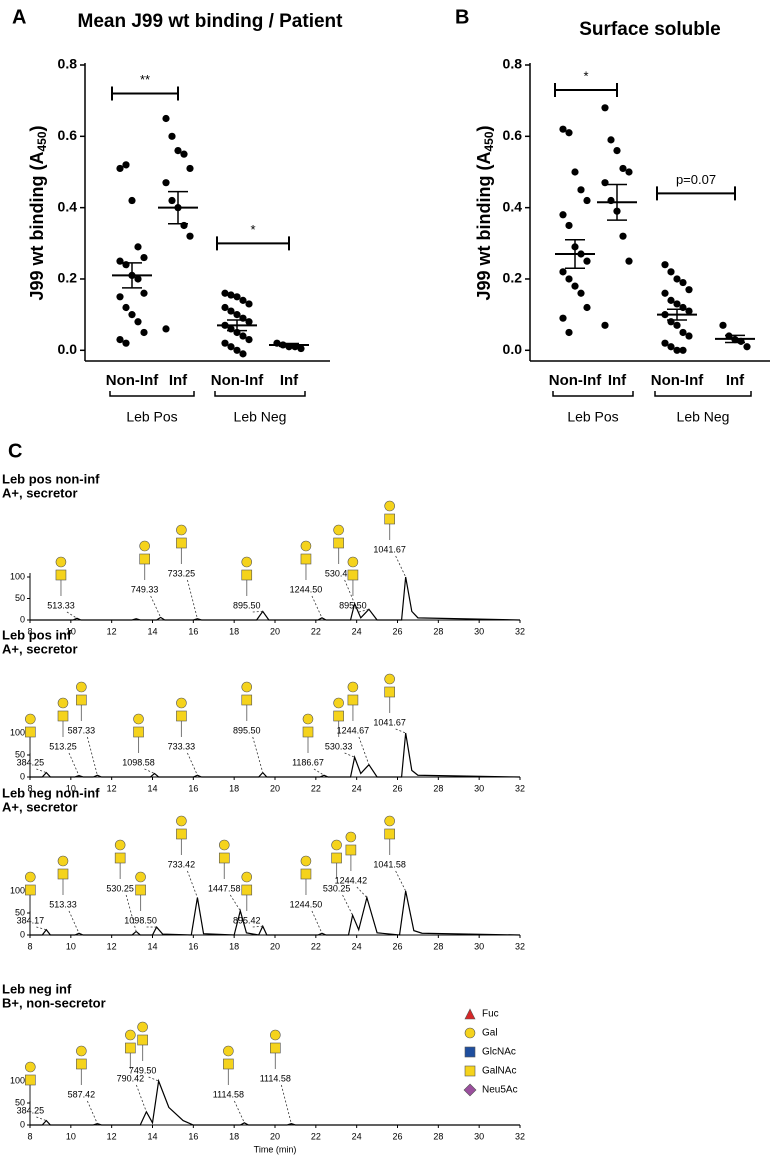 The width and height of the screenshot is (784, 1158). Describe the element at coordinates (54, 1002) in the screenshot. I see `chart-title: B+, non-secretor` at that location.